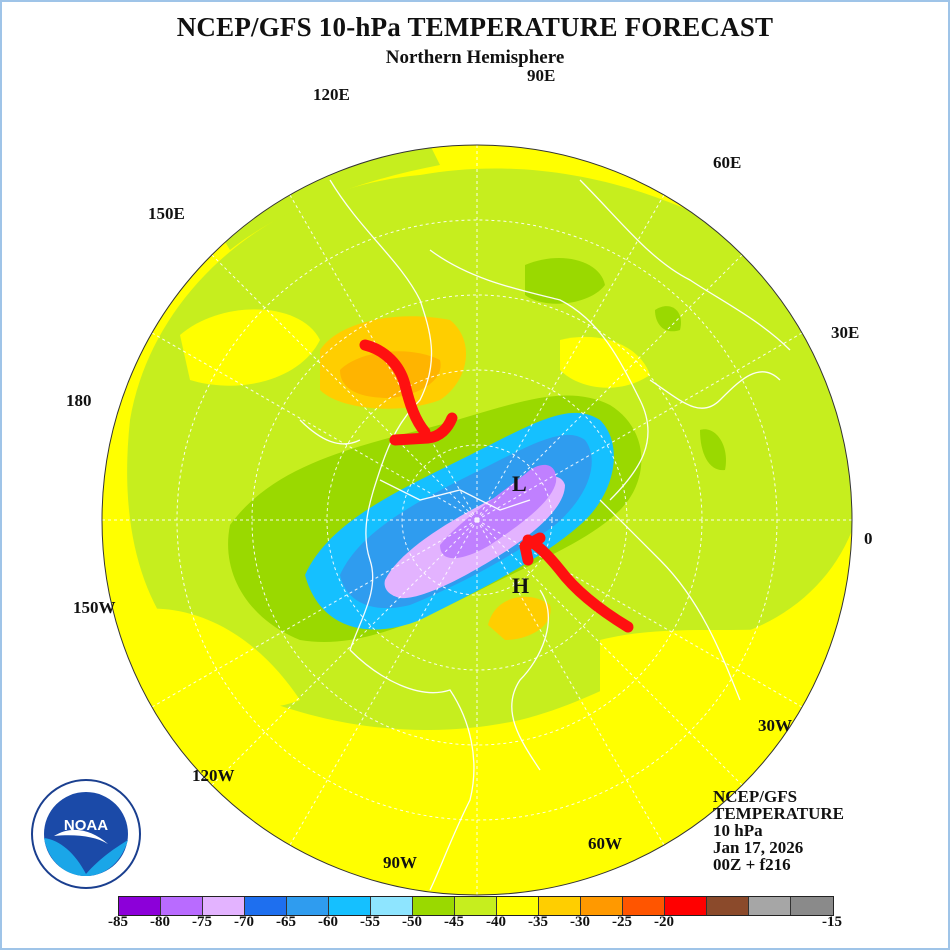 Image resolution: width=950 pixels, height=950 pixels. Describe the element at coordinates (331, 94) in the screenshot. I see `lon-label-120e: 120E` at that location.